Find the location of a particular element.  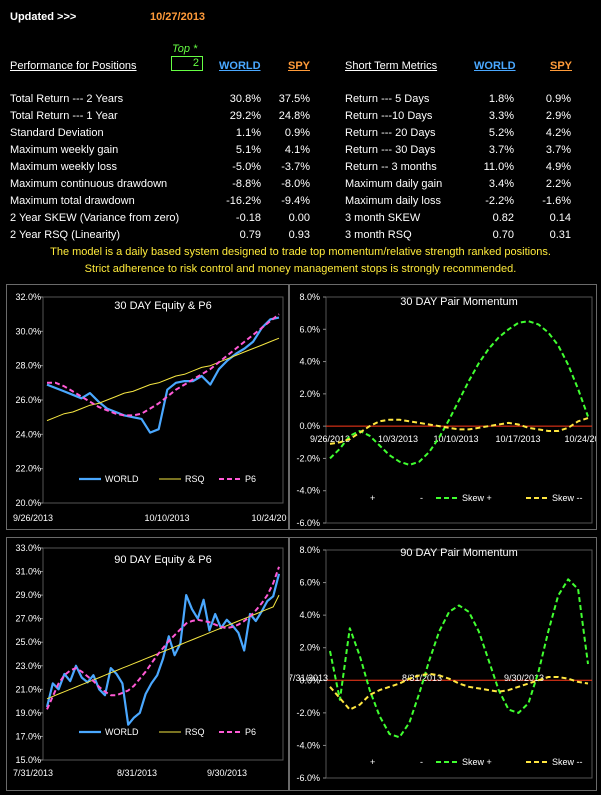

left-row-spy-value: -3.7% is located at coordinates (295, 167).